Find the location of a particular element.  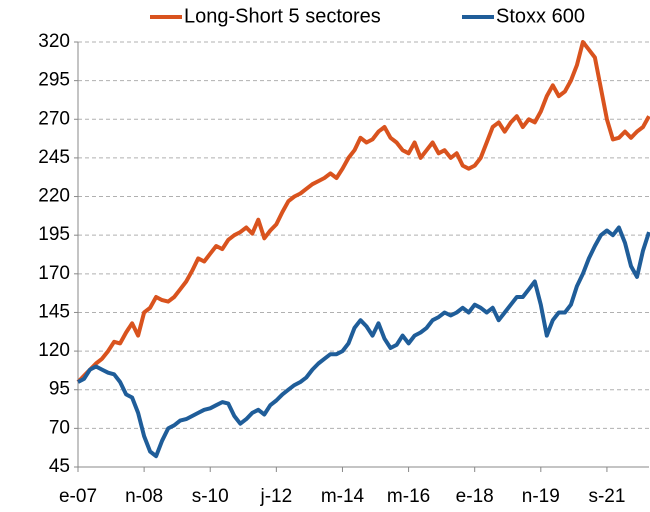

x-tick-label: m-16 is located at coordinates (408, 496).